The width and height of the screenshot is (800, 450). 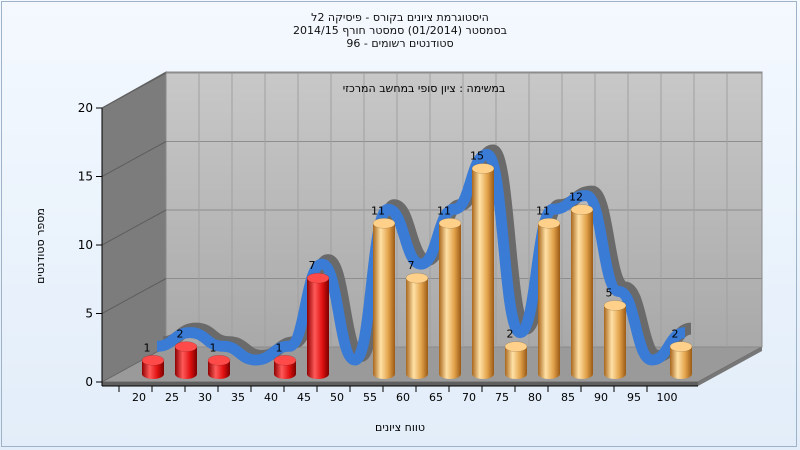 I want to click on y-tick-label: 15, so click(x=85, y=177).